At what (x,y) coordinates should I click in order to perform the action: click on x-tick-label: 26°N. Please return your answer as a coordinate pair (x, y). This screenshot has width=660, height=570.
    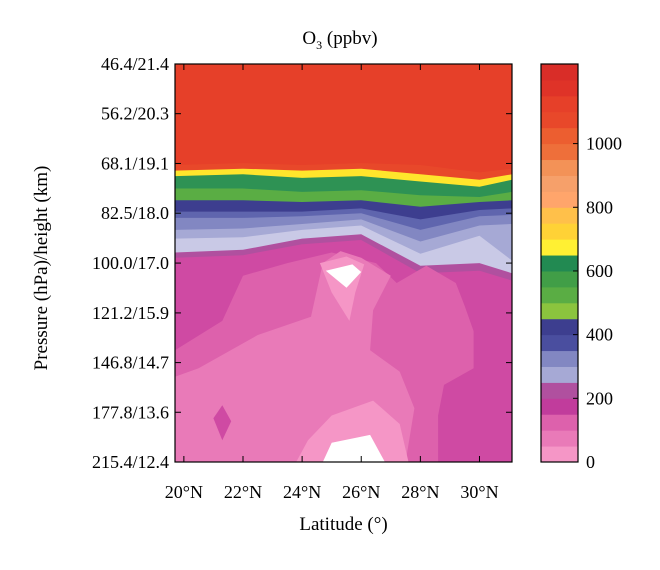
    Looking at the image, I should click on (361, 492).